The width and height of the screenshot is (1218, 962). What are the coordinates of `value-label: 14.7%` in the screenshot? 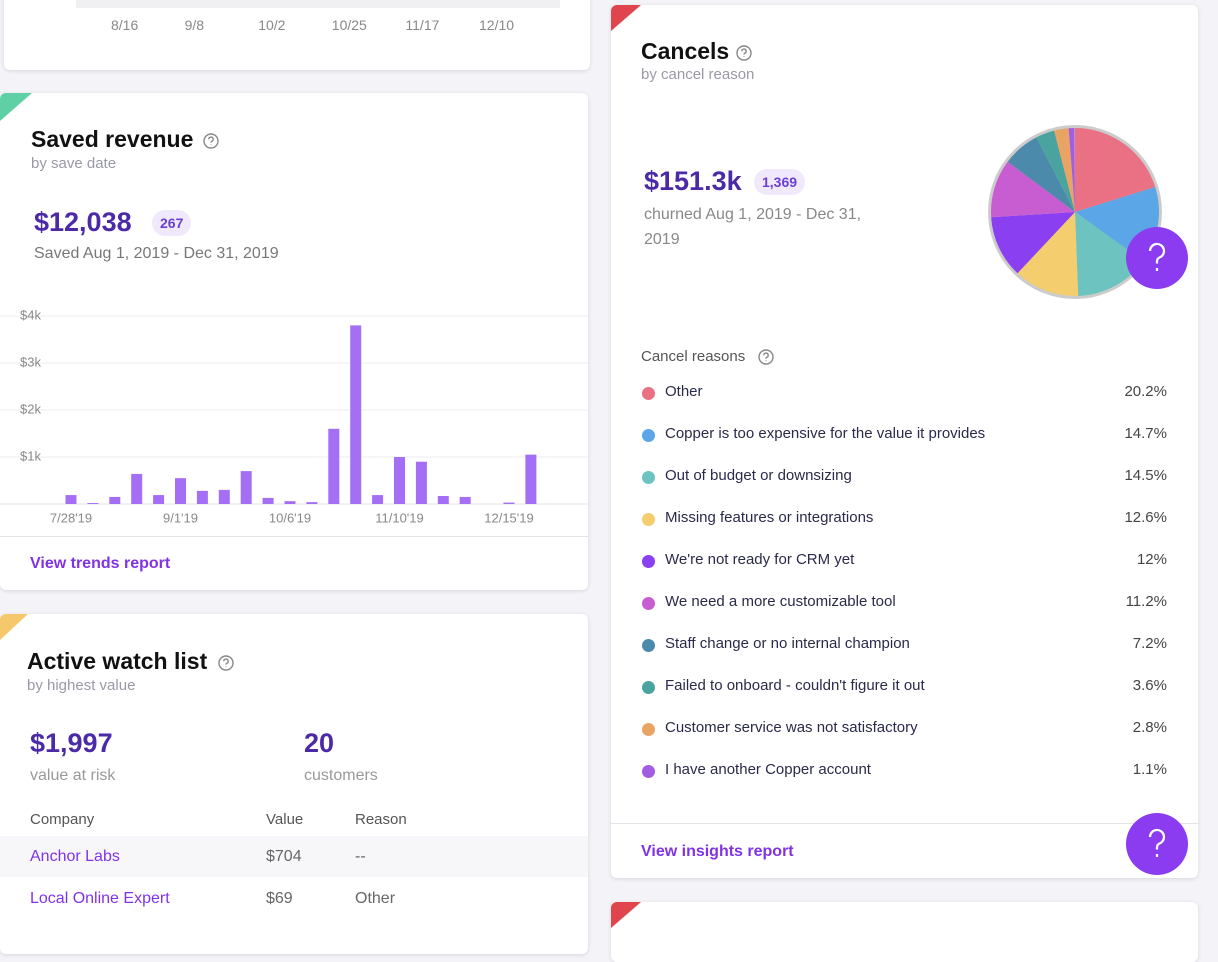 It's located at (1145, 433).